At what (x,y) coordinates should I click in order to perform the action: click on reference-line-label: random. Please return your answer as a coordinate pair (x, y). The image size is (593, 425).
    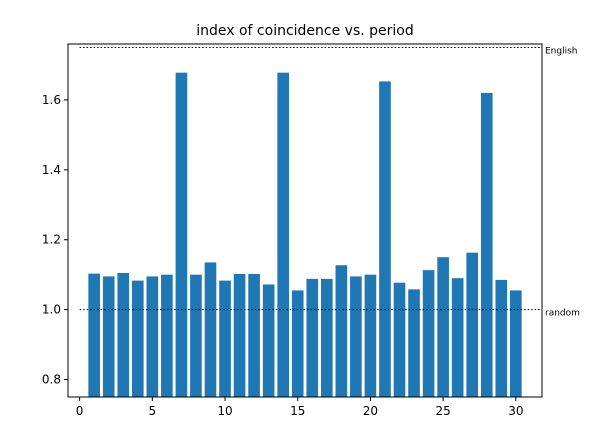
    Looking at the image, I should click on (562, 314).